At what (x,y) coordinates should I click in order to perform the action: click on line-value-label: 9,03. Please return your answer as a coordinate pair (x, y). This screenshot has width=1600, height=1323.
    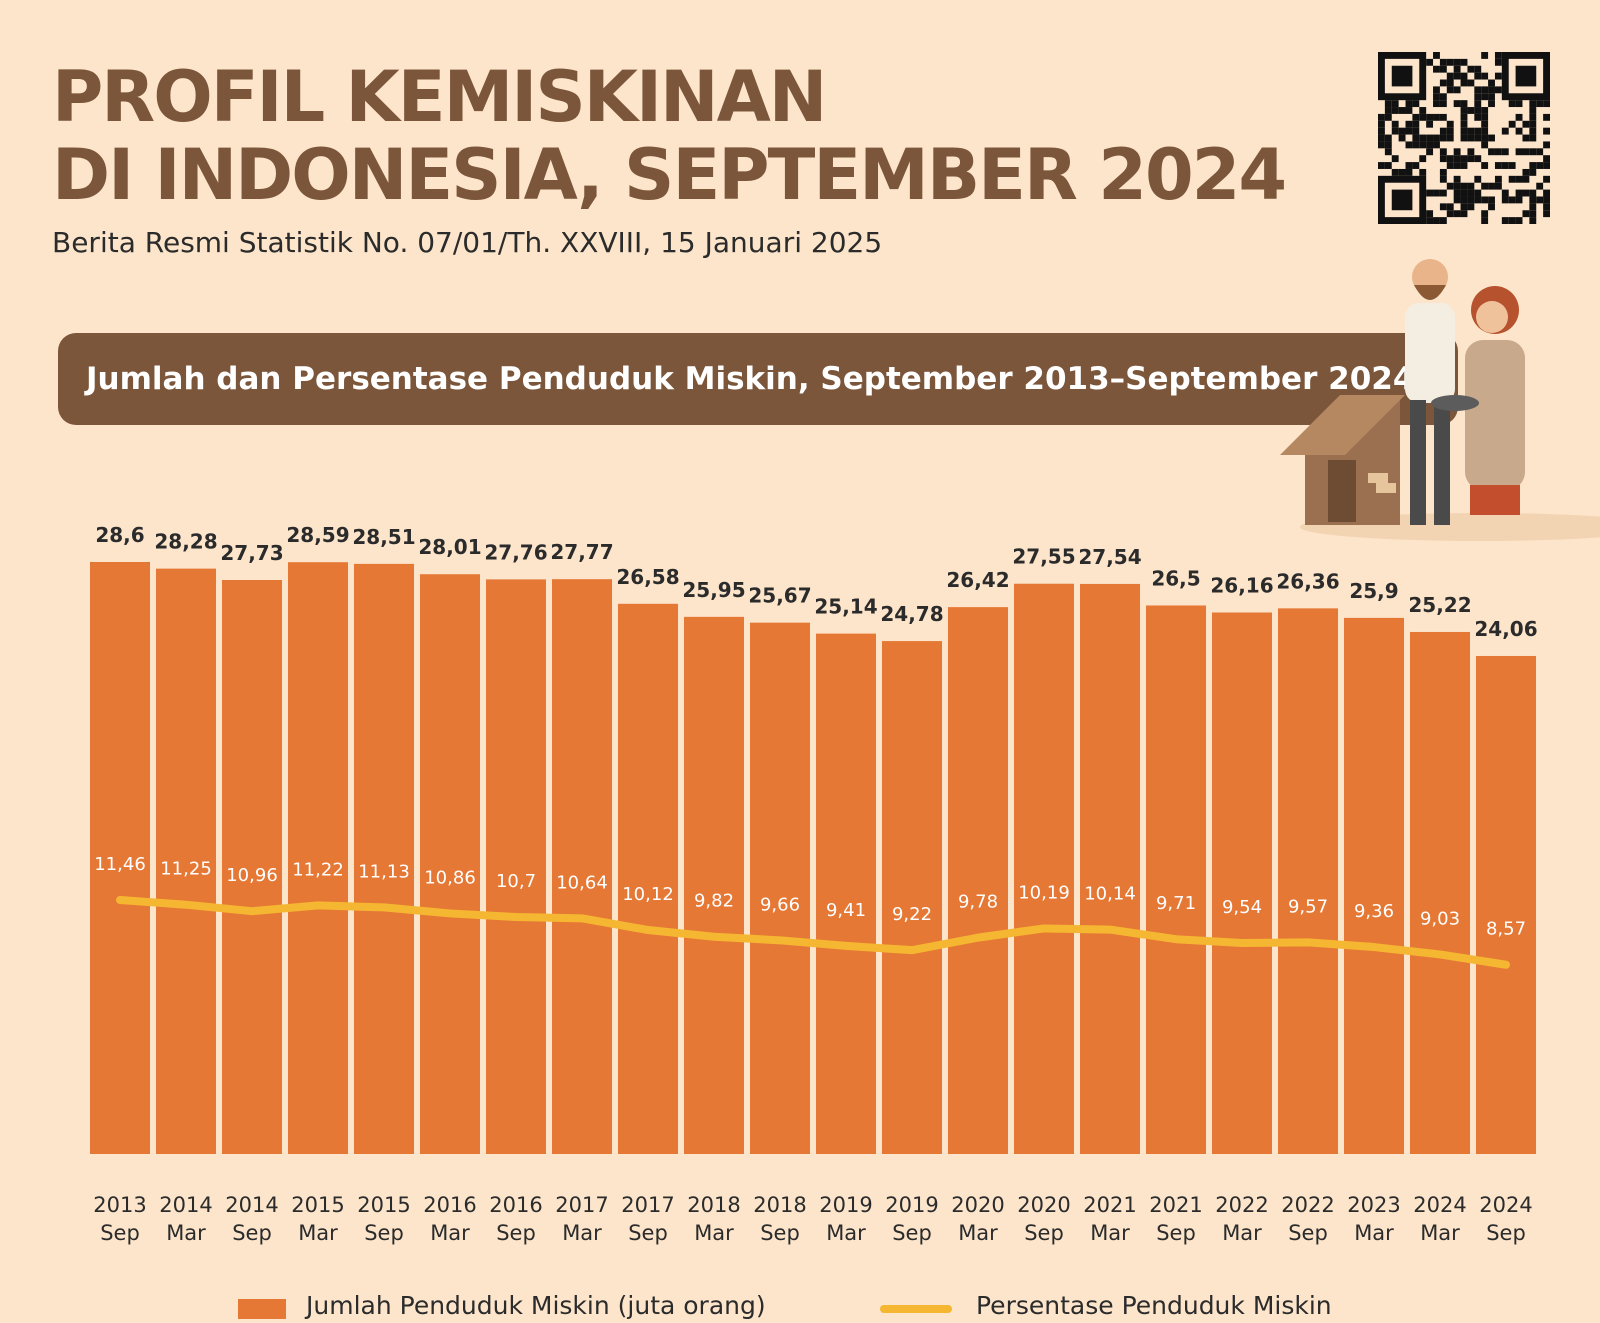
    Looking at the image, I should click on (1440, 918).